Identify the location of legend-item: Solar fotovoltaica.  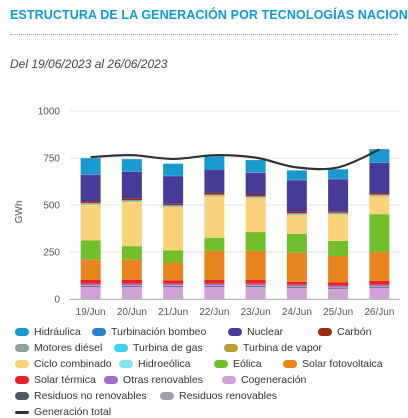
(333, 364).